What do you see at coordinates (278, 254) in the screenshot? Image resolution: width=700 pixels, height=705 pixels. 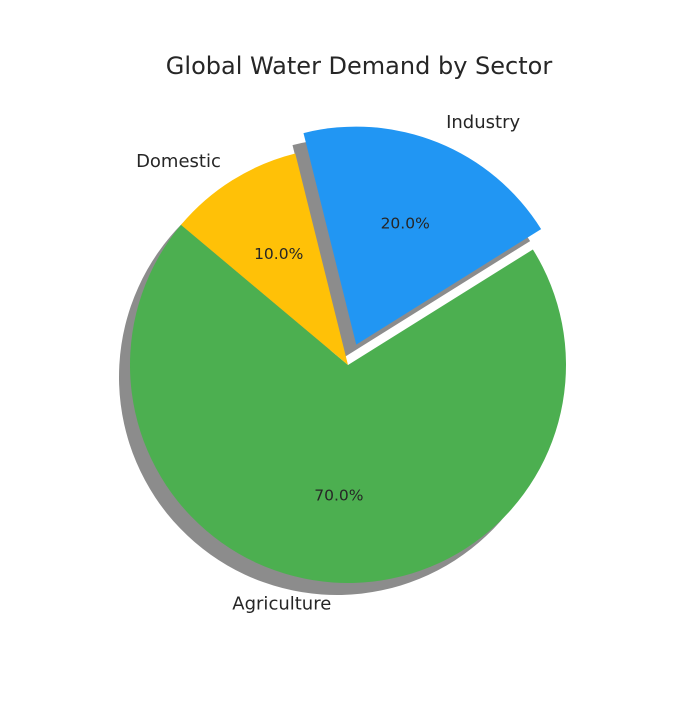 I see `percent-label-domestic: 10.0%` at bounding box center [278, 254].